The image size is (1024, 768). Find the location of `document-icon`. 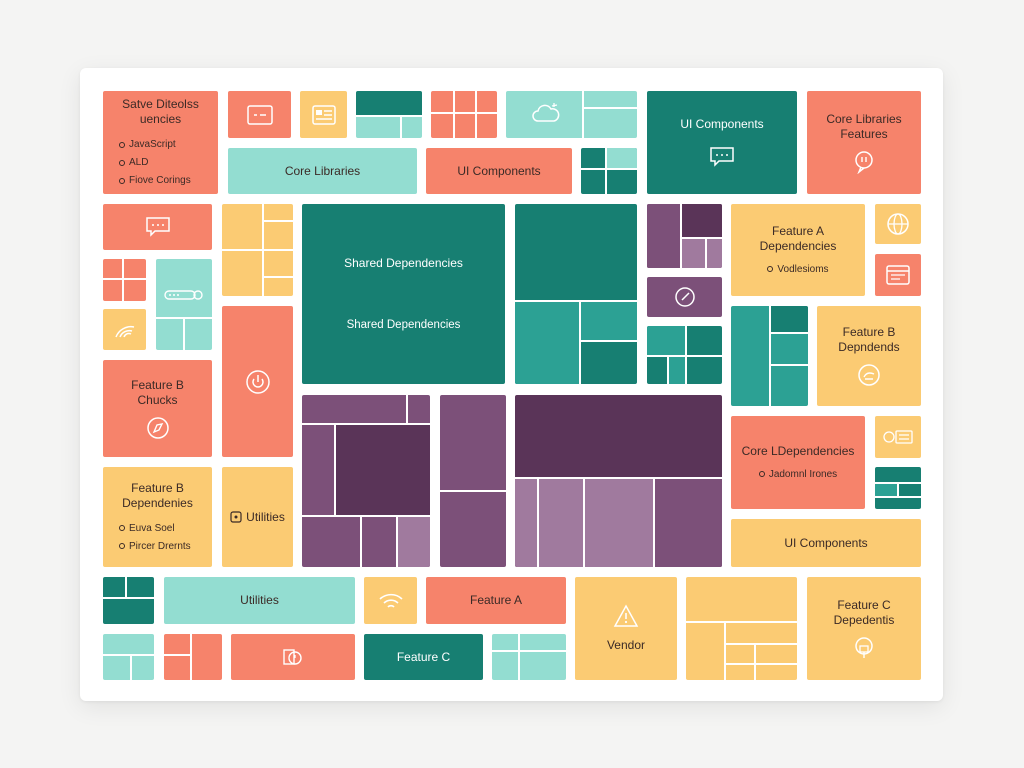

document-icon is located at coordinates (323, 114).